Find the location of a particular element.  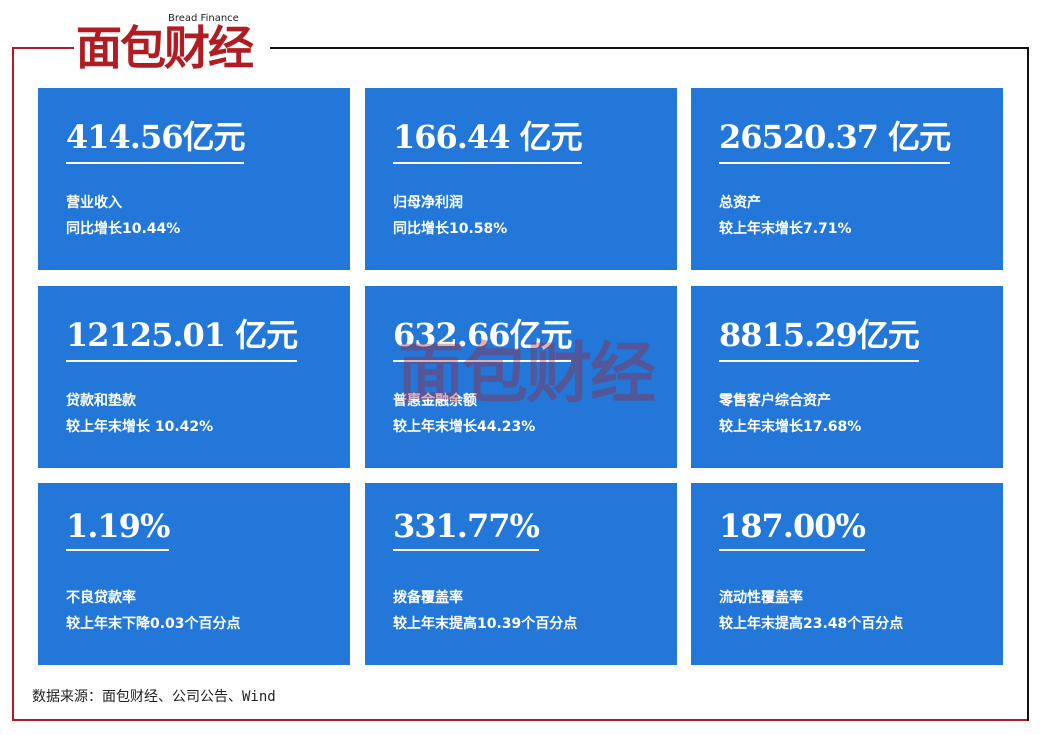

kpi-value: 166.44 亿元 is located at coordinates (488, 138).